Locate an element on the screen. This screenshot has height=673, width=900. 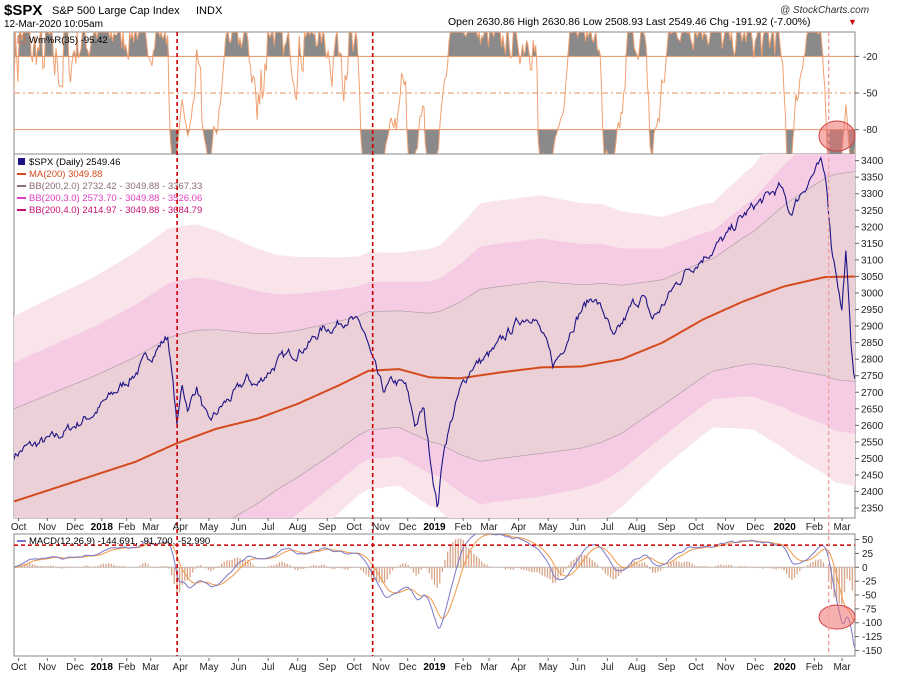
price-legend-entry: $SPX (Daily) 2549.46 is located at coordinates (74, 162).